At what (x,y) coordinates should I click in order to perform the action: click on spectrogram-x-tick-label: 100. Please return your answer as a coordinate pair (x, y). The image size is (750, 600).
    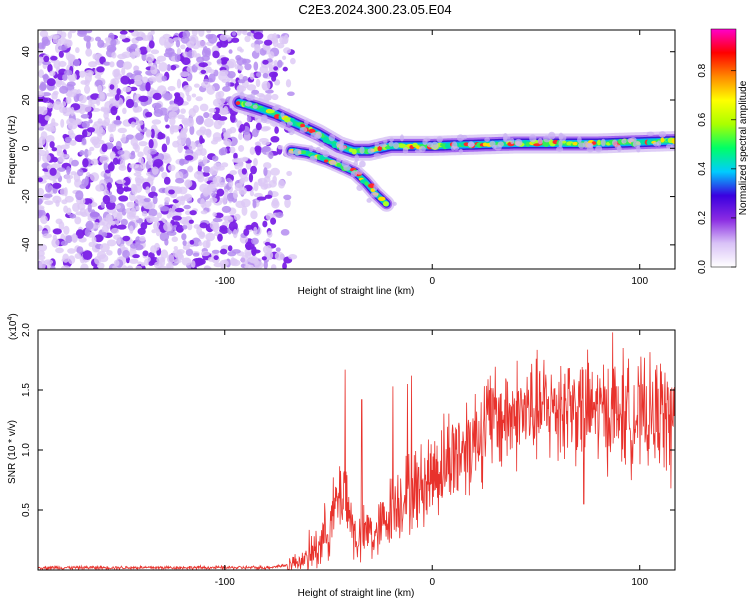
    Looking at the image, I should click on (639, 281).